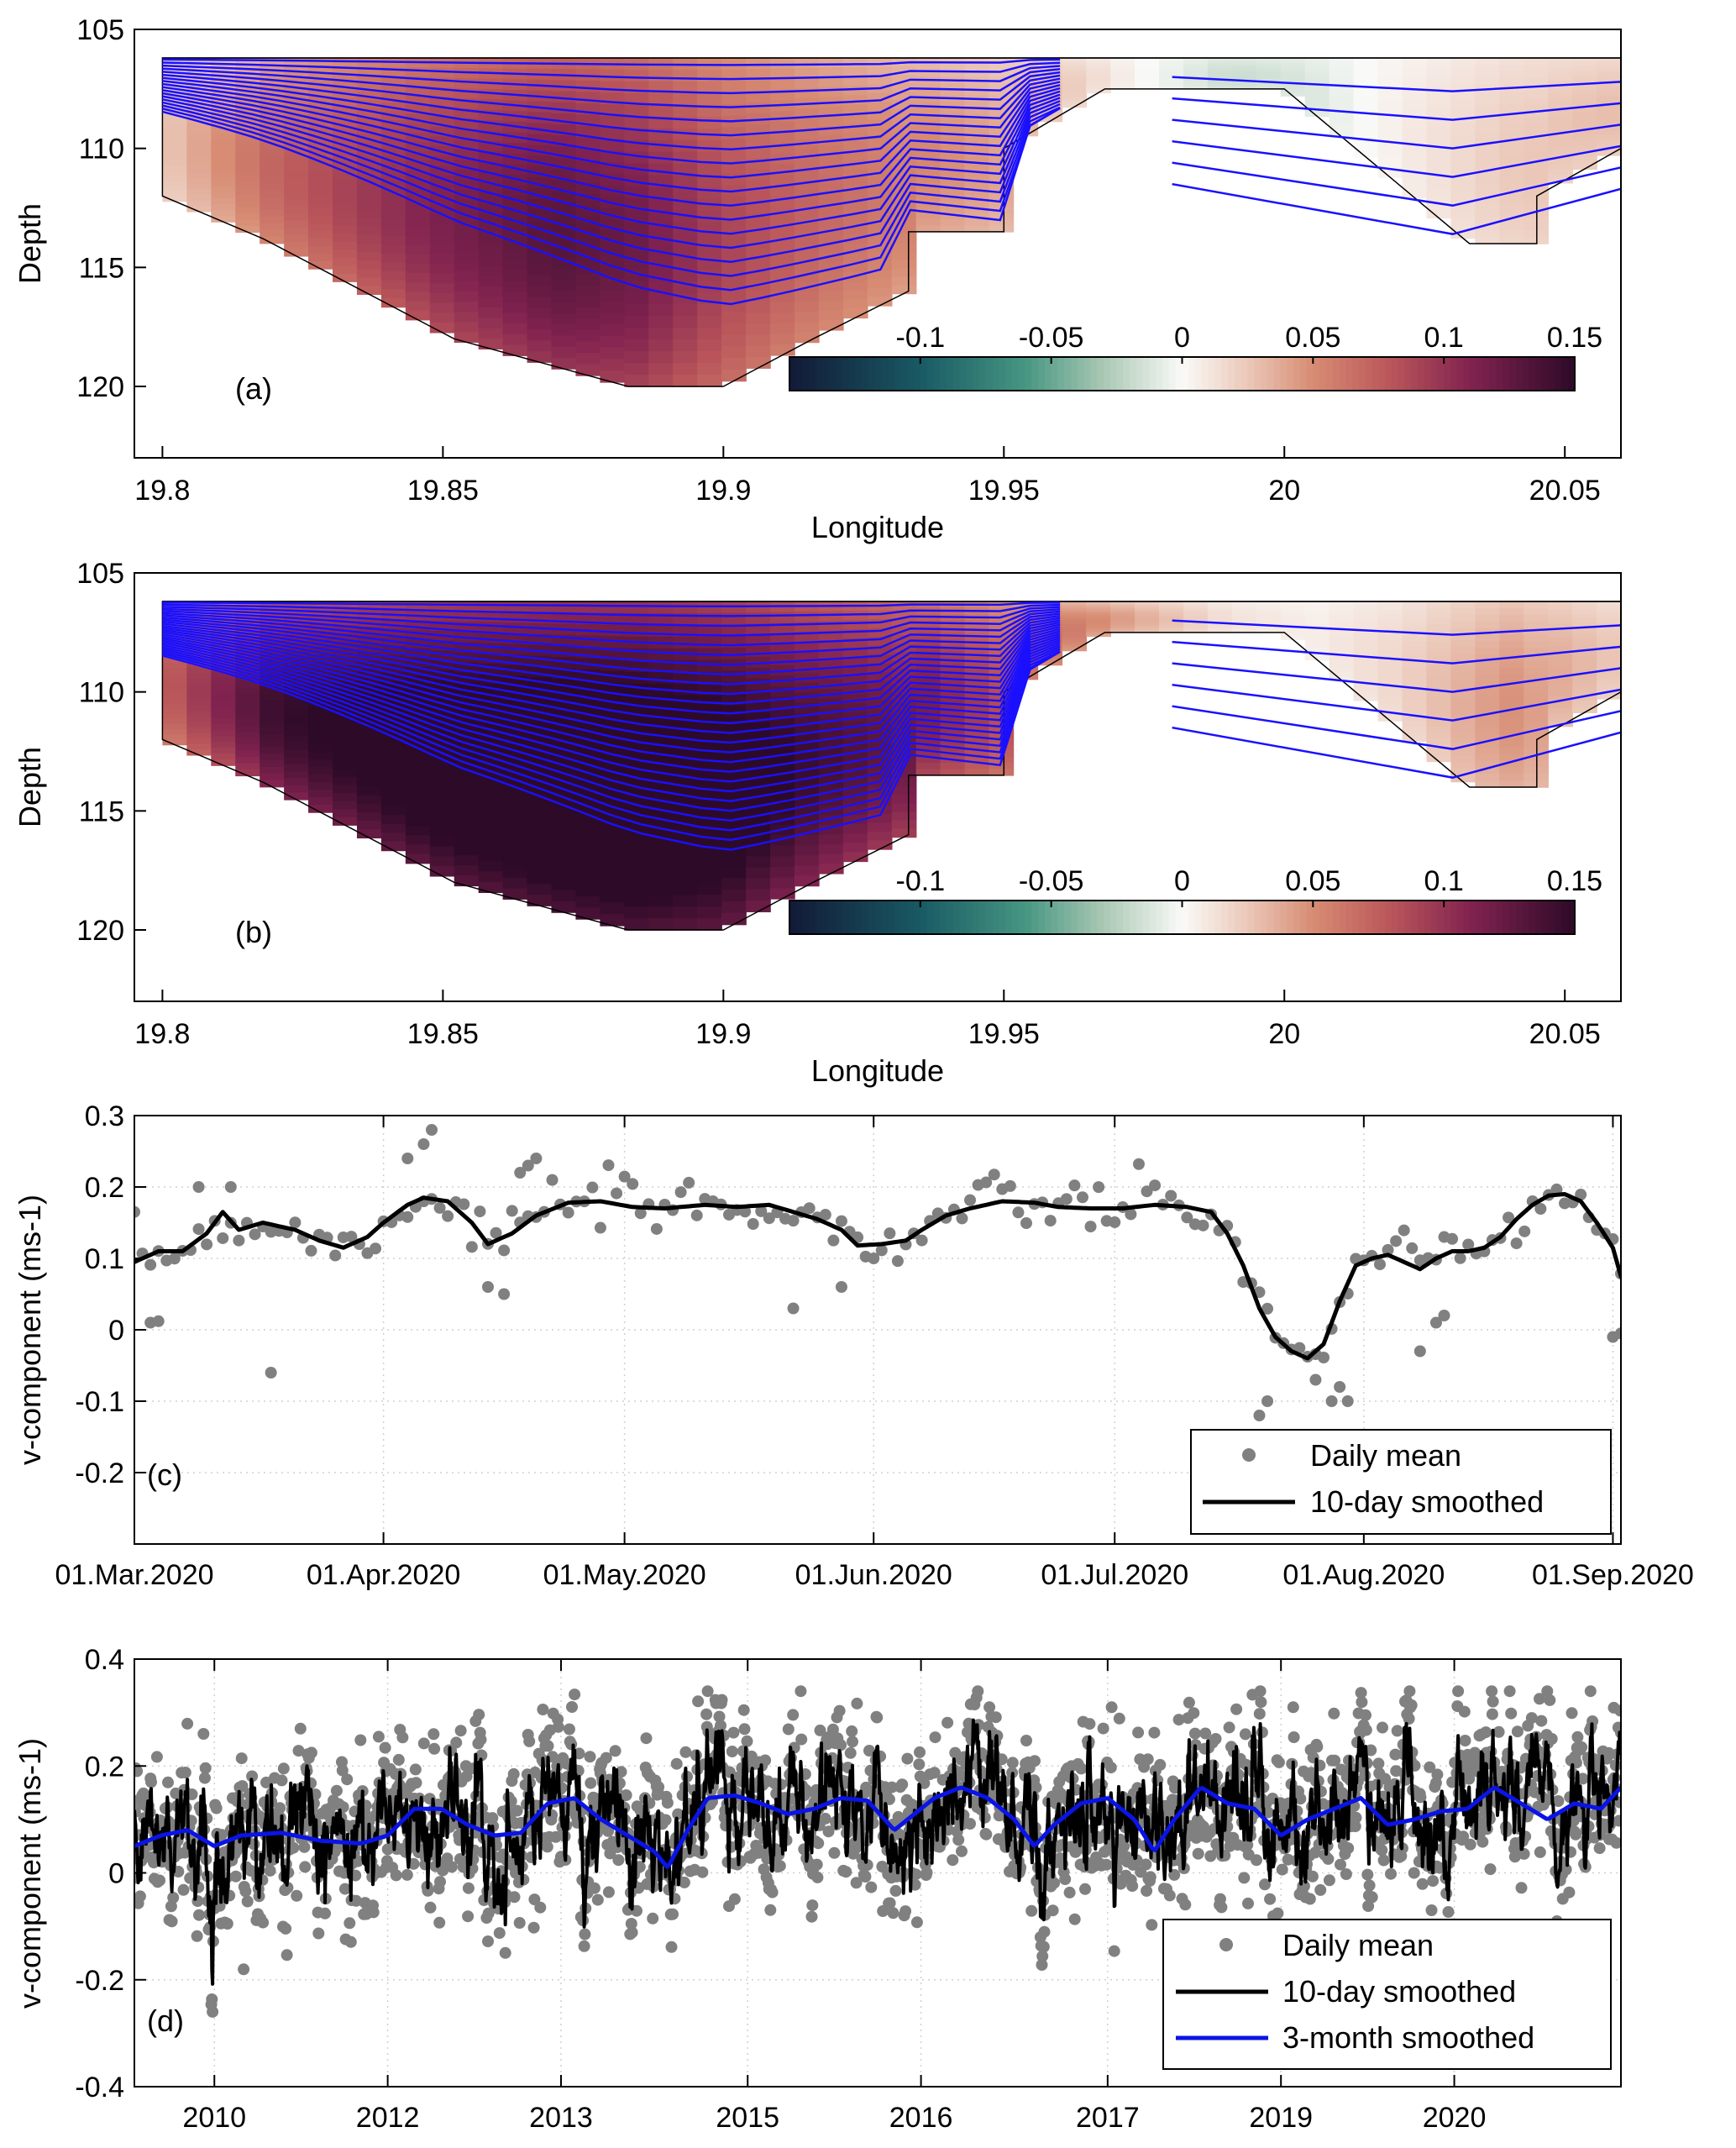 The height and width of the screenshot is (2148, 1736). Describe the element at coordinates (101, 693) in the screenshot. I see `b-ytick-label: 110` at that location.